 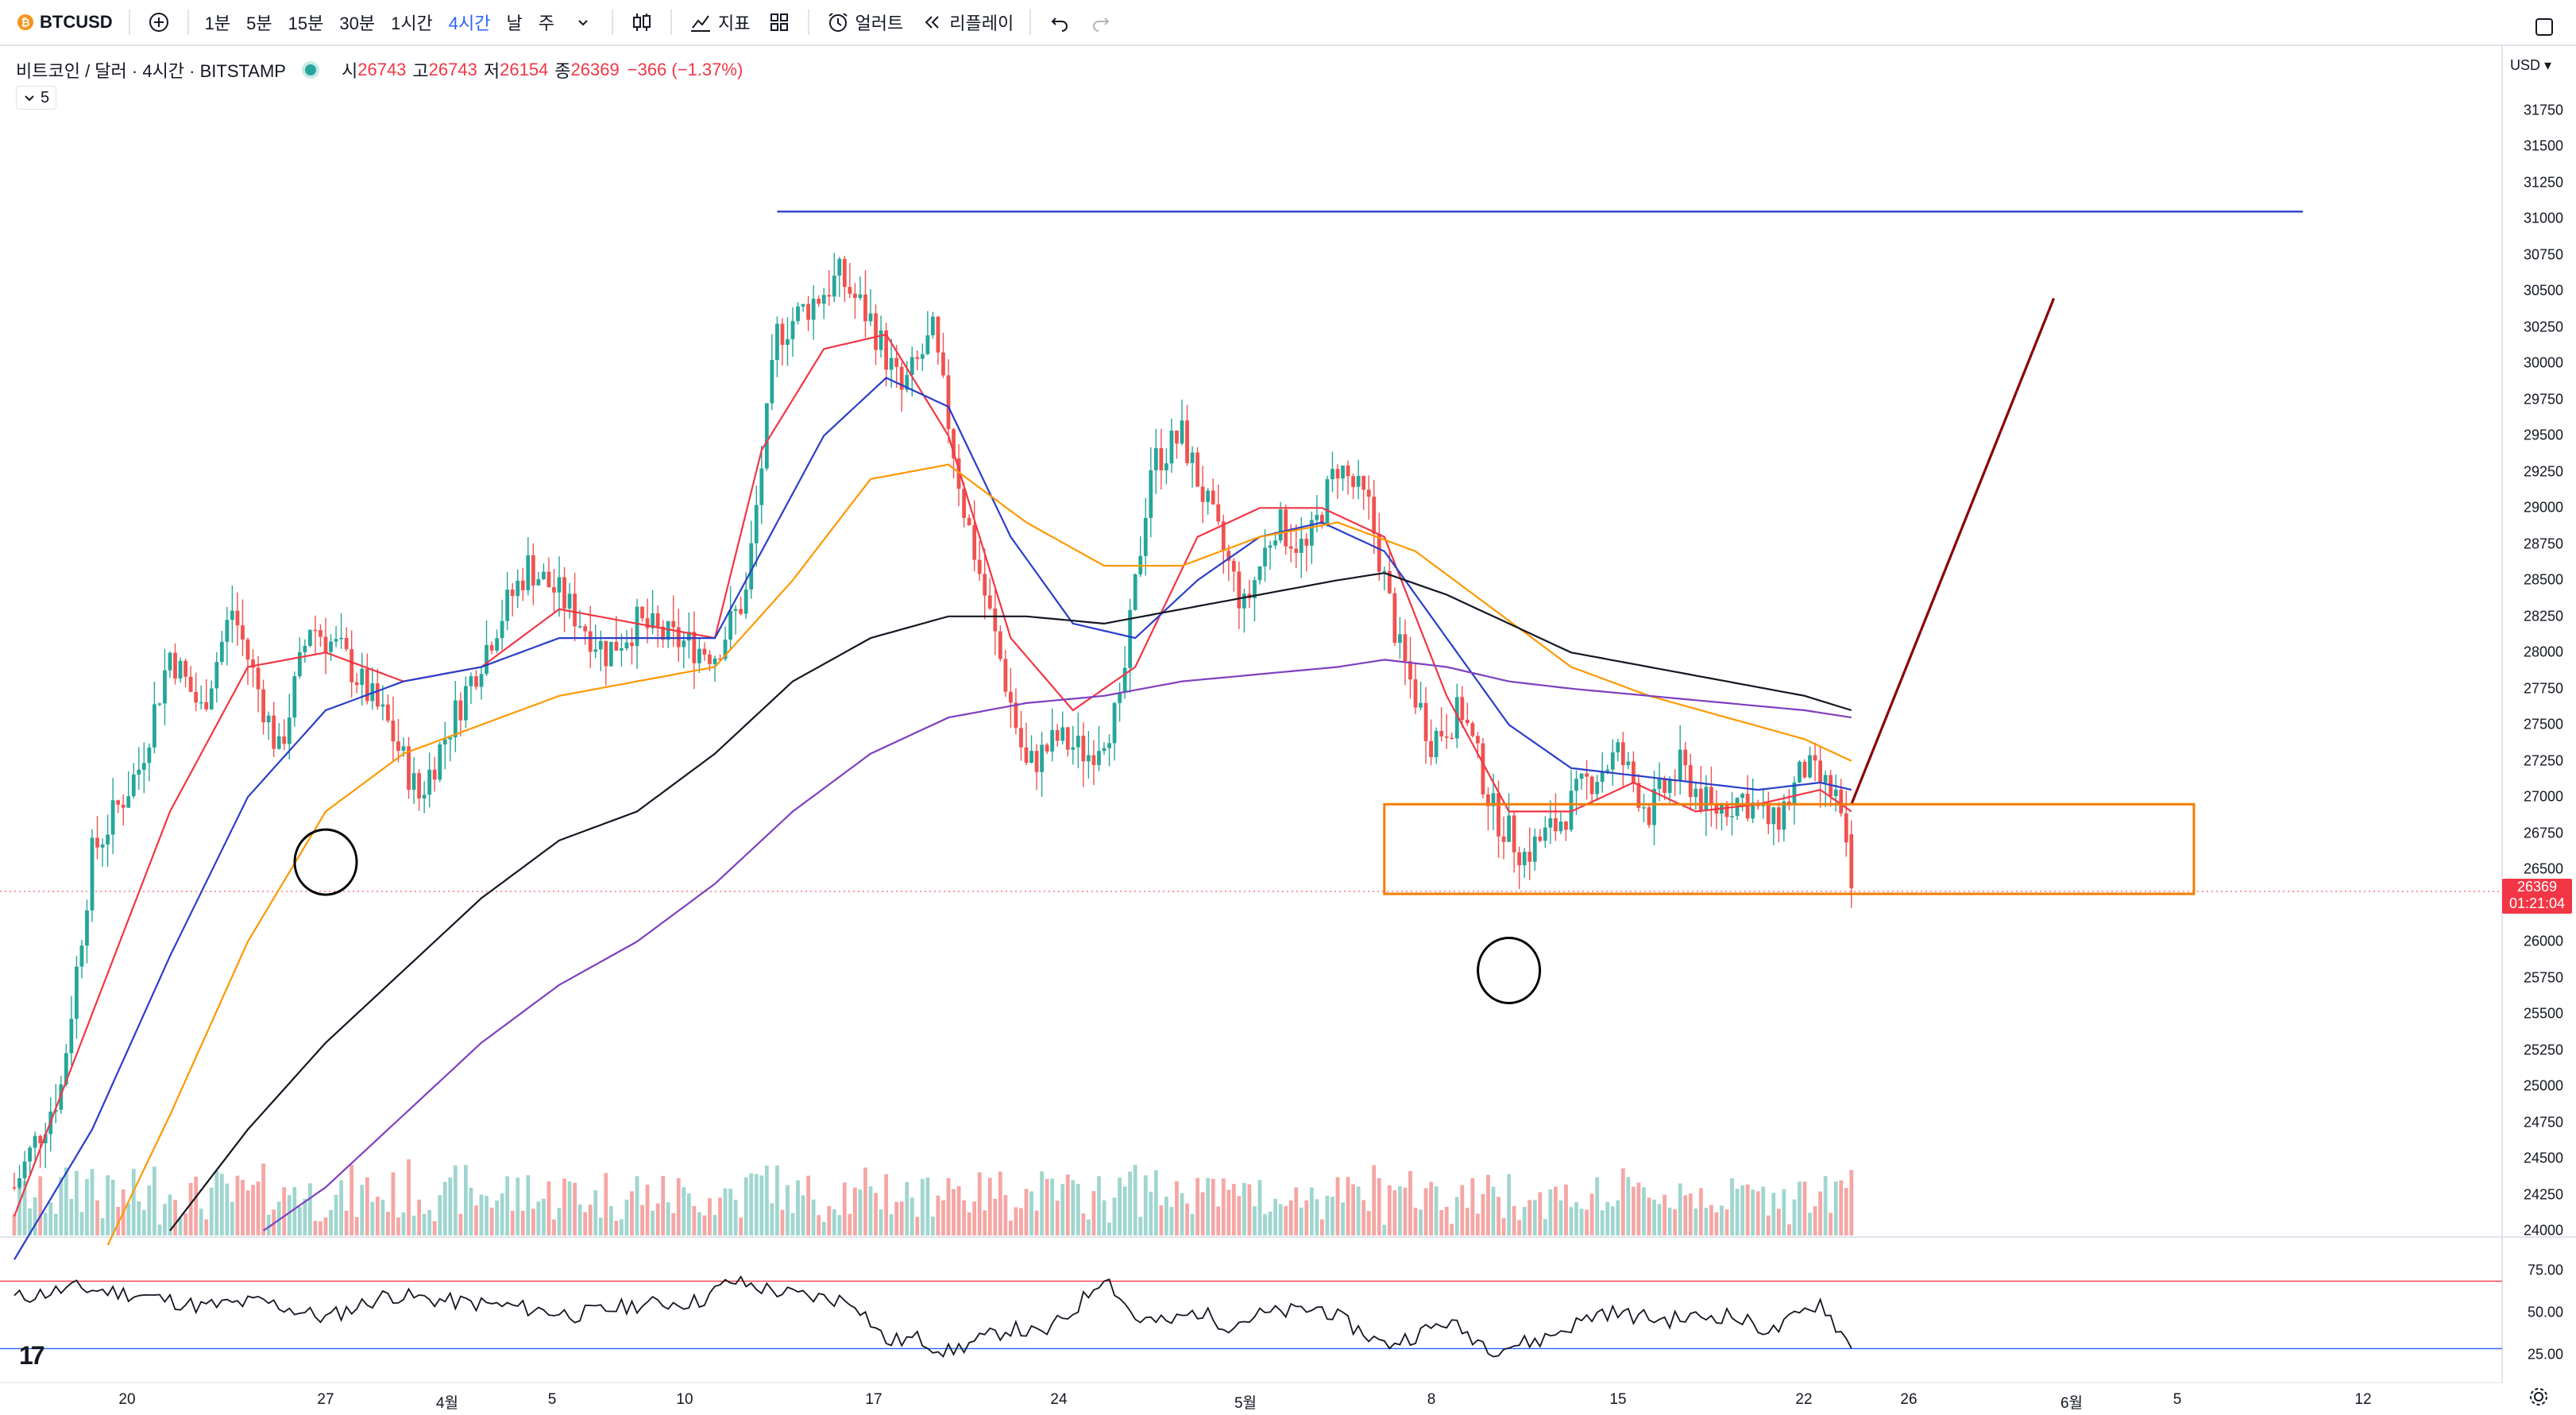 What do you see at coordinates (2530, 65) in the screenshot?
I see `currency-selector: USD ▾` at bounding box center [2530, 65].